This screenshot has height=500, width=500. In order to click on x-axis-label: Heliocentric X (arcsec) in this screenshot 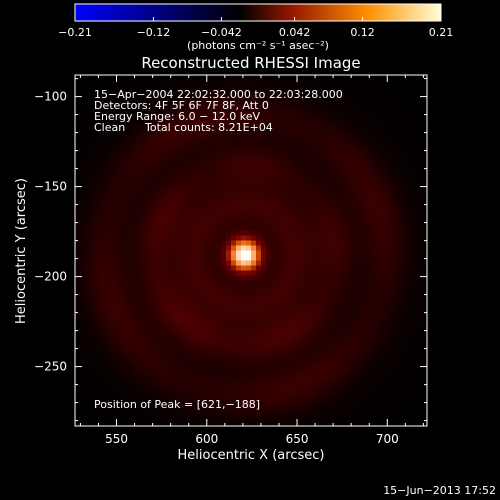, I will do `click(251, 455)`.